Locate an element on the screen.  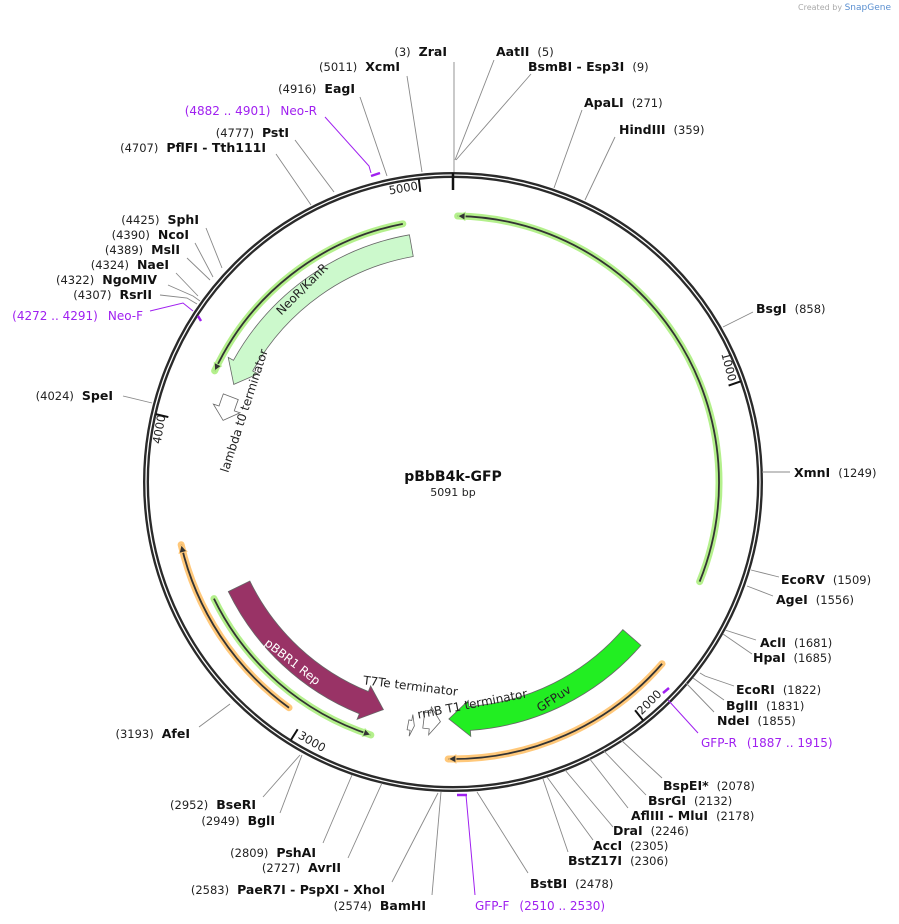
enzyme-name: XmnI is located at coordinates (812, 472).